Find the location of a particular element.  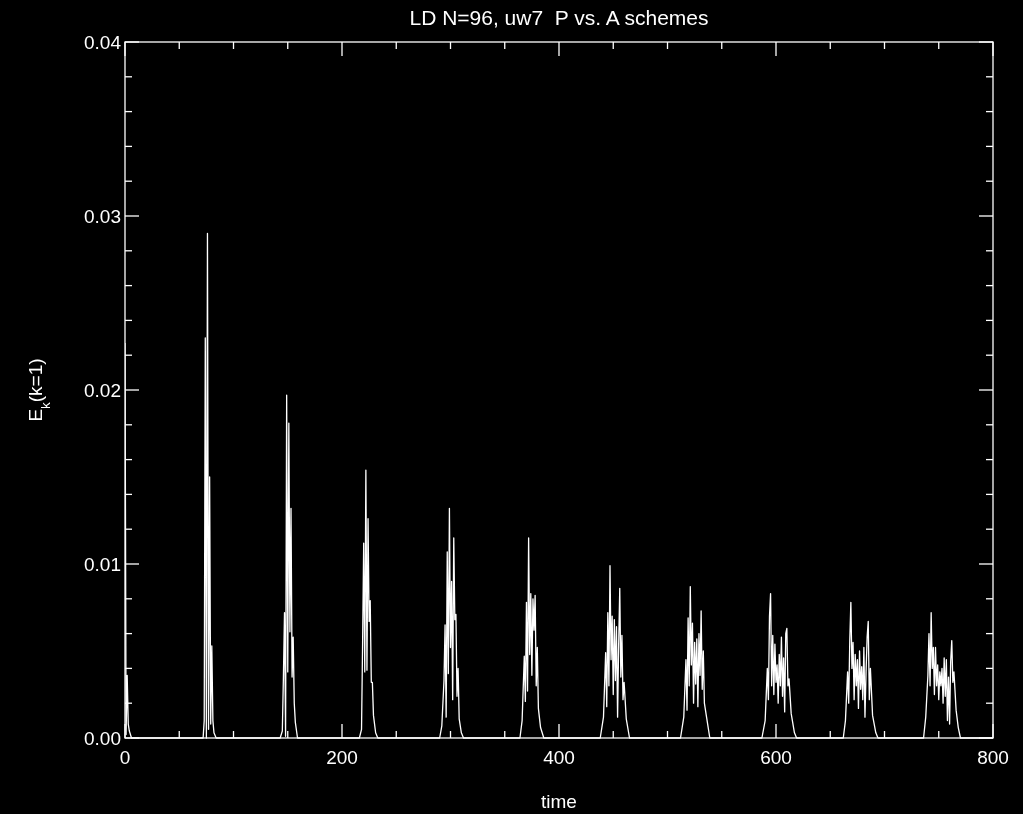

y-tick-label: 0.03 is located at coordinates (102, 216).